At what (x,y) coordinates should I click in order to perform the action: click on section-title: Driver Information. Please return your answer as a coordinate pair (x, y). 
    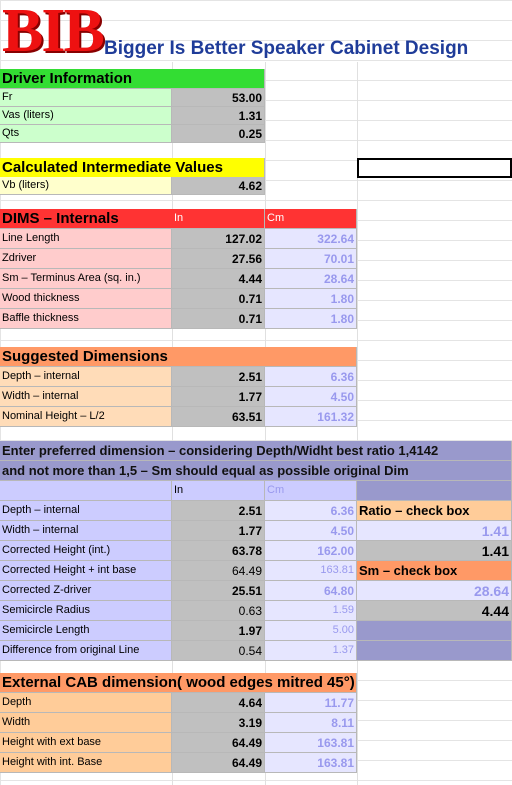
    Looking at the image, I should click on (132, 79).